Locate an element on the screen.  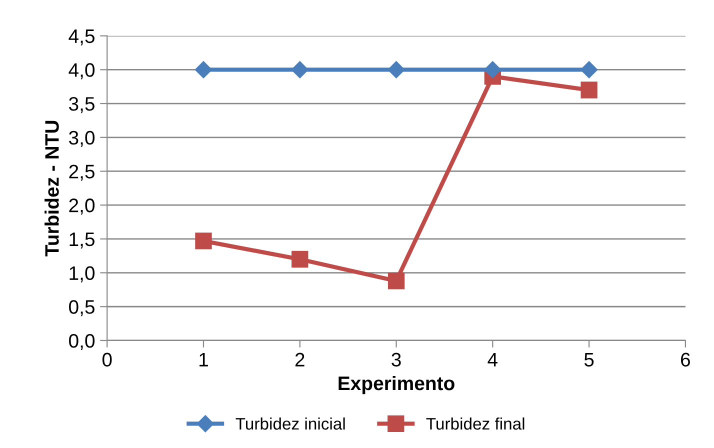
x-tick-label: 6 is located at coordinates (685, 359).